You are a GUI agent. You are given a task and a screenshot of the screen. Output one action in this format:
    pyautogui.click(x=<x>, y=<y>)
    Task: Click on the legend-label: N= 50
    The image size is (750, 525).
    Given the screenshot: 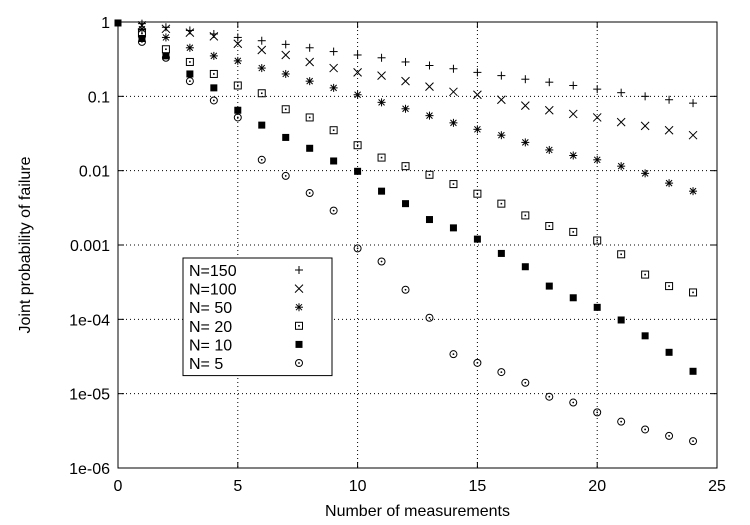 What is the action you would take?
    pyautogui.click(x=210, y=308)
    